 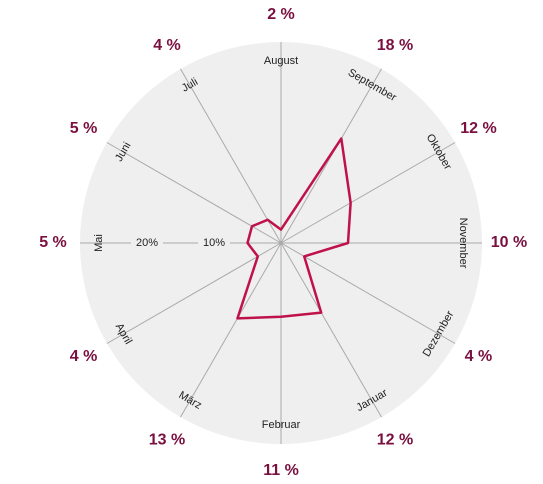 I want to click on category-label: Mai, so click(x=99, y=243).